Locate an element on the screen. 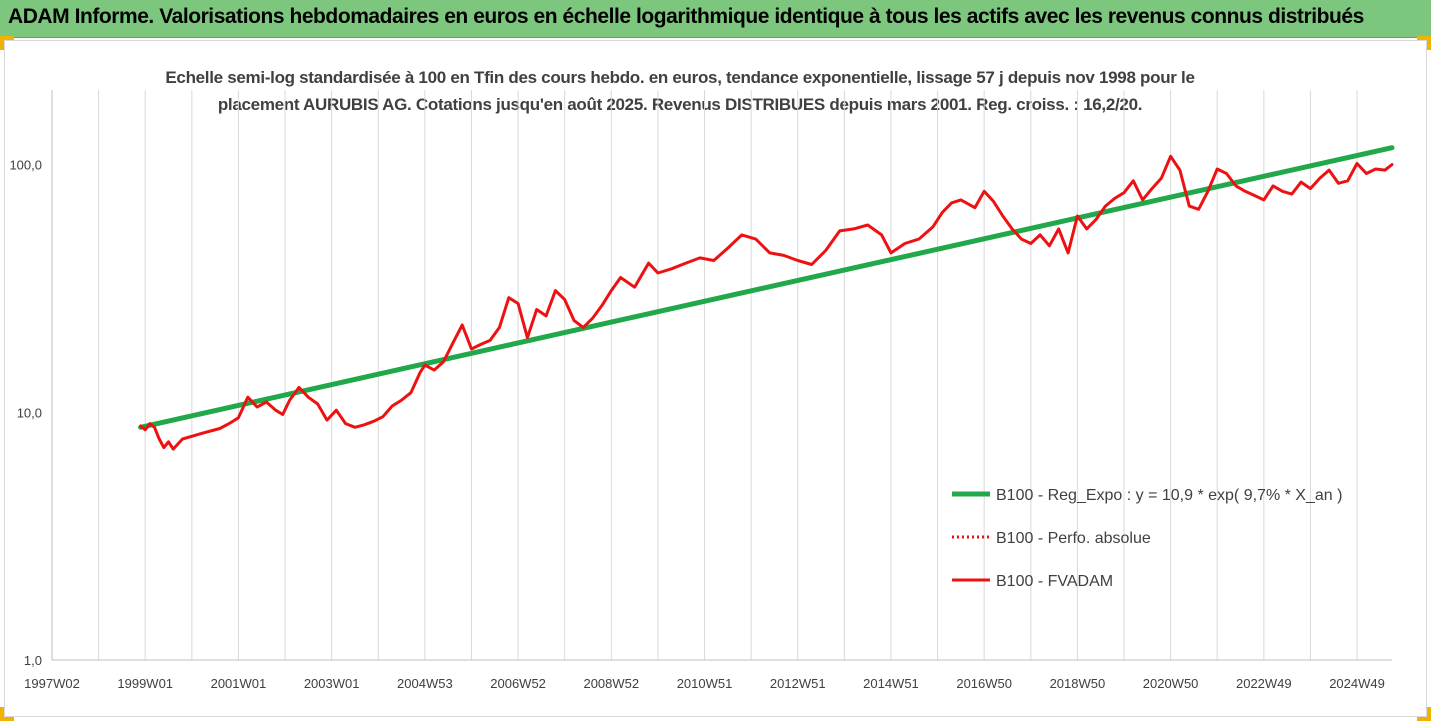 This screenshot has height=721, width=1431. x-tick-label: 2004W53 is located at coordinates (425, 683).